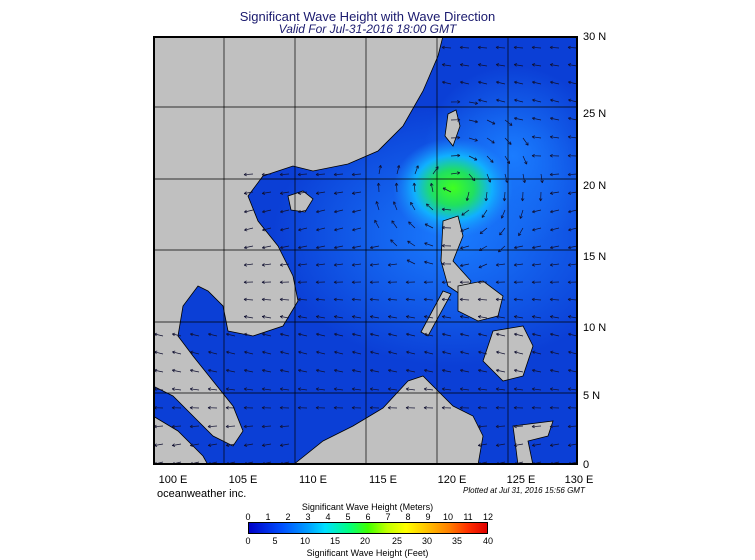 Image resolution: width=755 pixels, height=560 pixels. What do you see at coordinates (488, 541) in the screenshot?
I see `colorbar-tick-f40: 40` at bounding box center [488, 541].